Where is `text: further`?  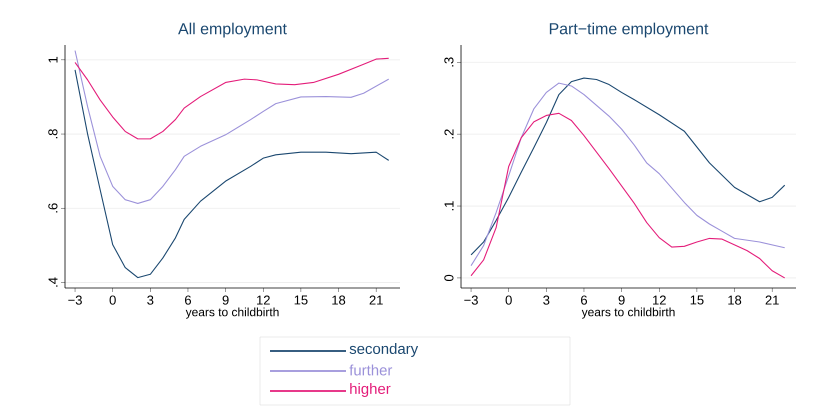
text: further is located at coordinates (370, 370).